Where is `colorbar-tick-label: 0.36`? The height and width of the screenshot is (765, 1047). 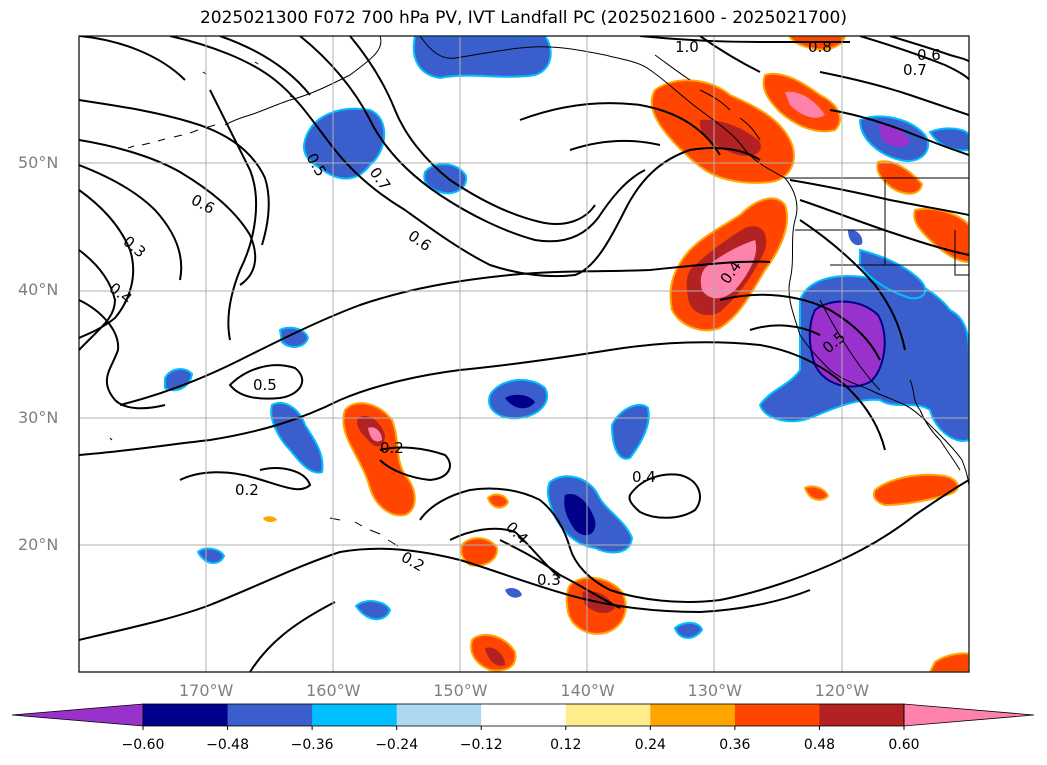
colorbar-tick-label: 0.36 is located at coordinates (735, 745).